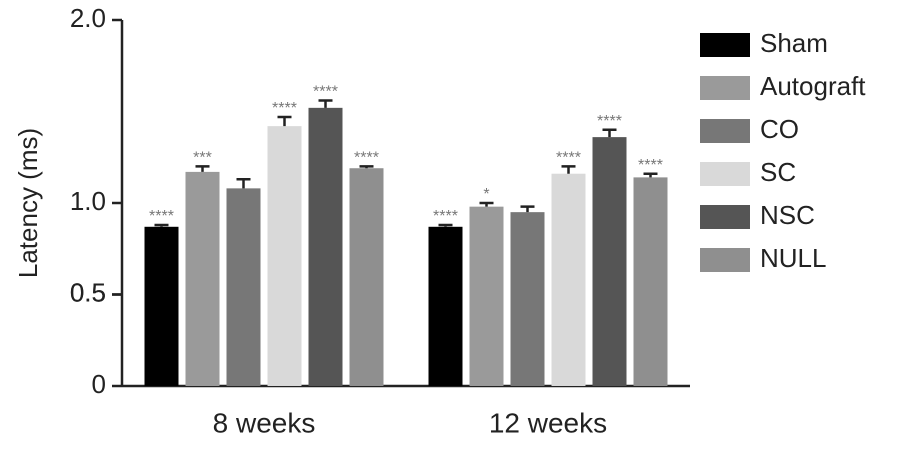  What do you see at coordinates (794, 43) in the screenshot?
I see `legend-label: Sham` at bounding box center [794, 43].